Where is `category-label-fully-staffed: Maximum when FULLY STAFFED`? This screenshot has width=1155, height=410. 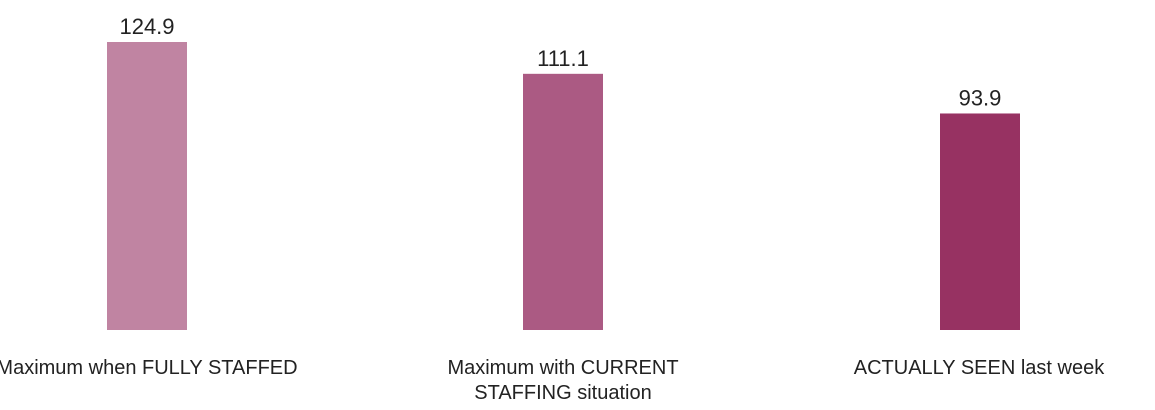
category-label-fully-staffed: Maximum when FULLY STAFFED is located at coordinates (149, 368).